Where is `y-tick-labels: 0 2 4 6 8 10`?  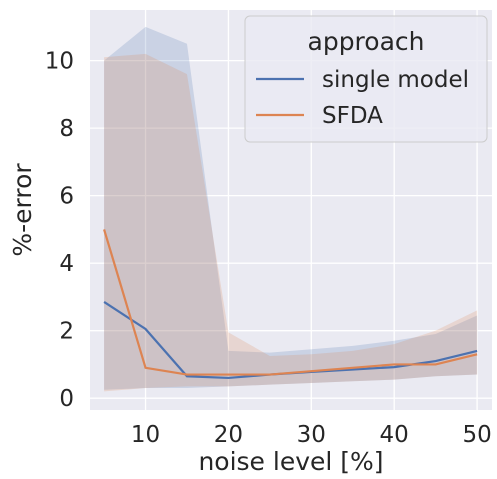
y-tick-labels: 0 2 4 6 8 10 is located at coordinates (59, 231).